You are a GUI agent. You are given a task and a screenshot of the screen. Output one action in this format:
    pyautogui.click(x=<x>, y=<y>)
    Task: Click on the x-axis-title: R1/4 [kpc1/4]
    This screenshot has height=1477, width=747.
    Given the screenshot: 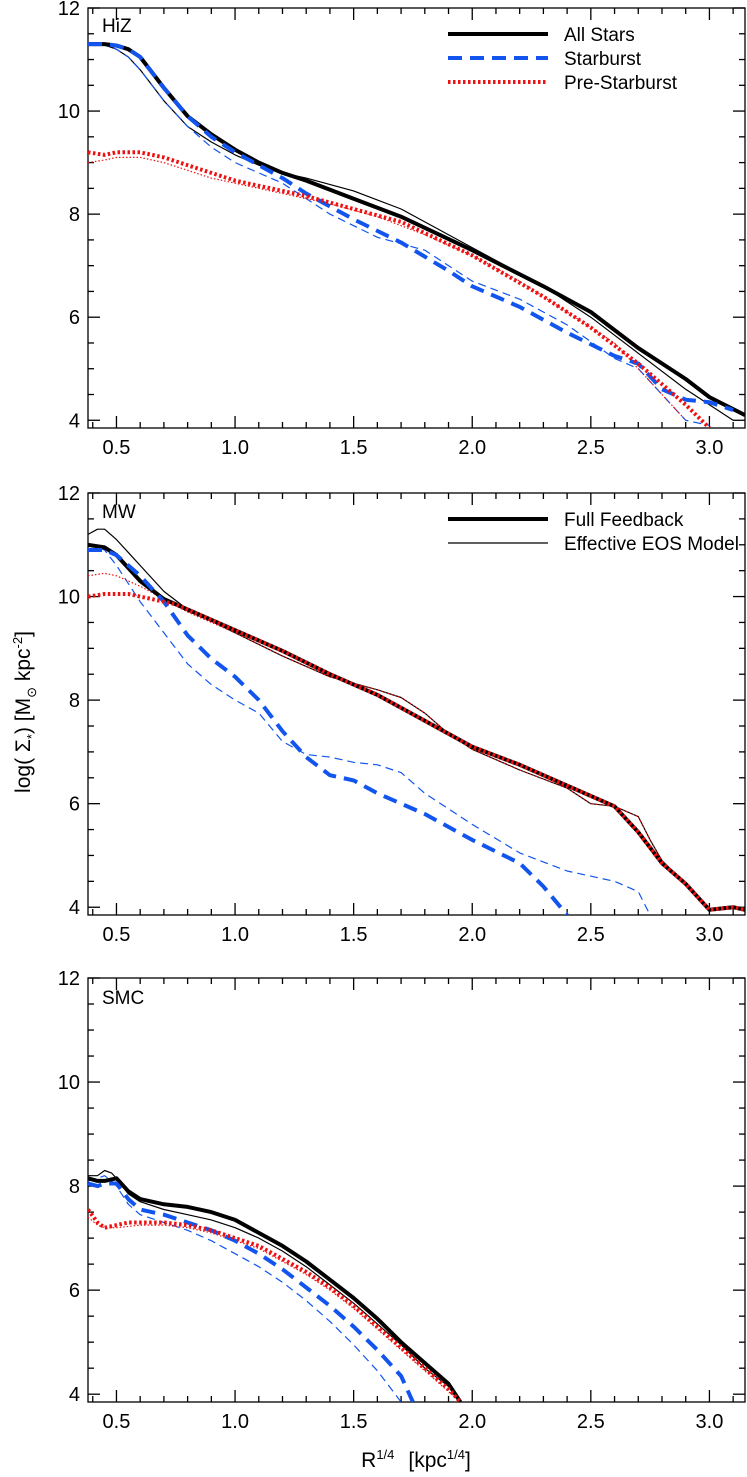 What is the action you would take?
    pyautogui.click(x=416, y=1459)
    